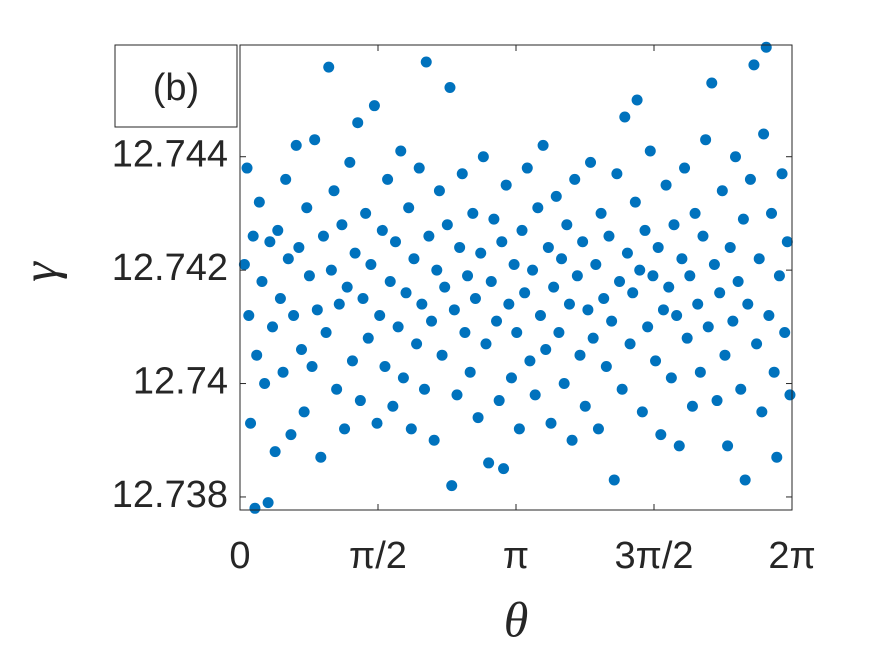 The image size is (875, 656). What do you see at coordinates (653, 556) in the screenshot?
I see `x-tick-label: 3π/2` at bounding box center [653, 556].